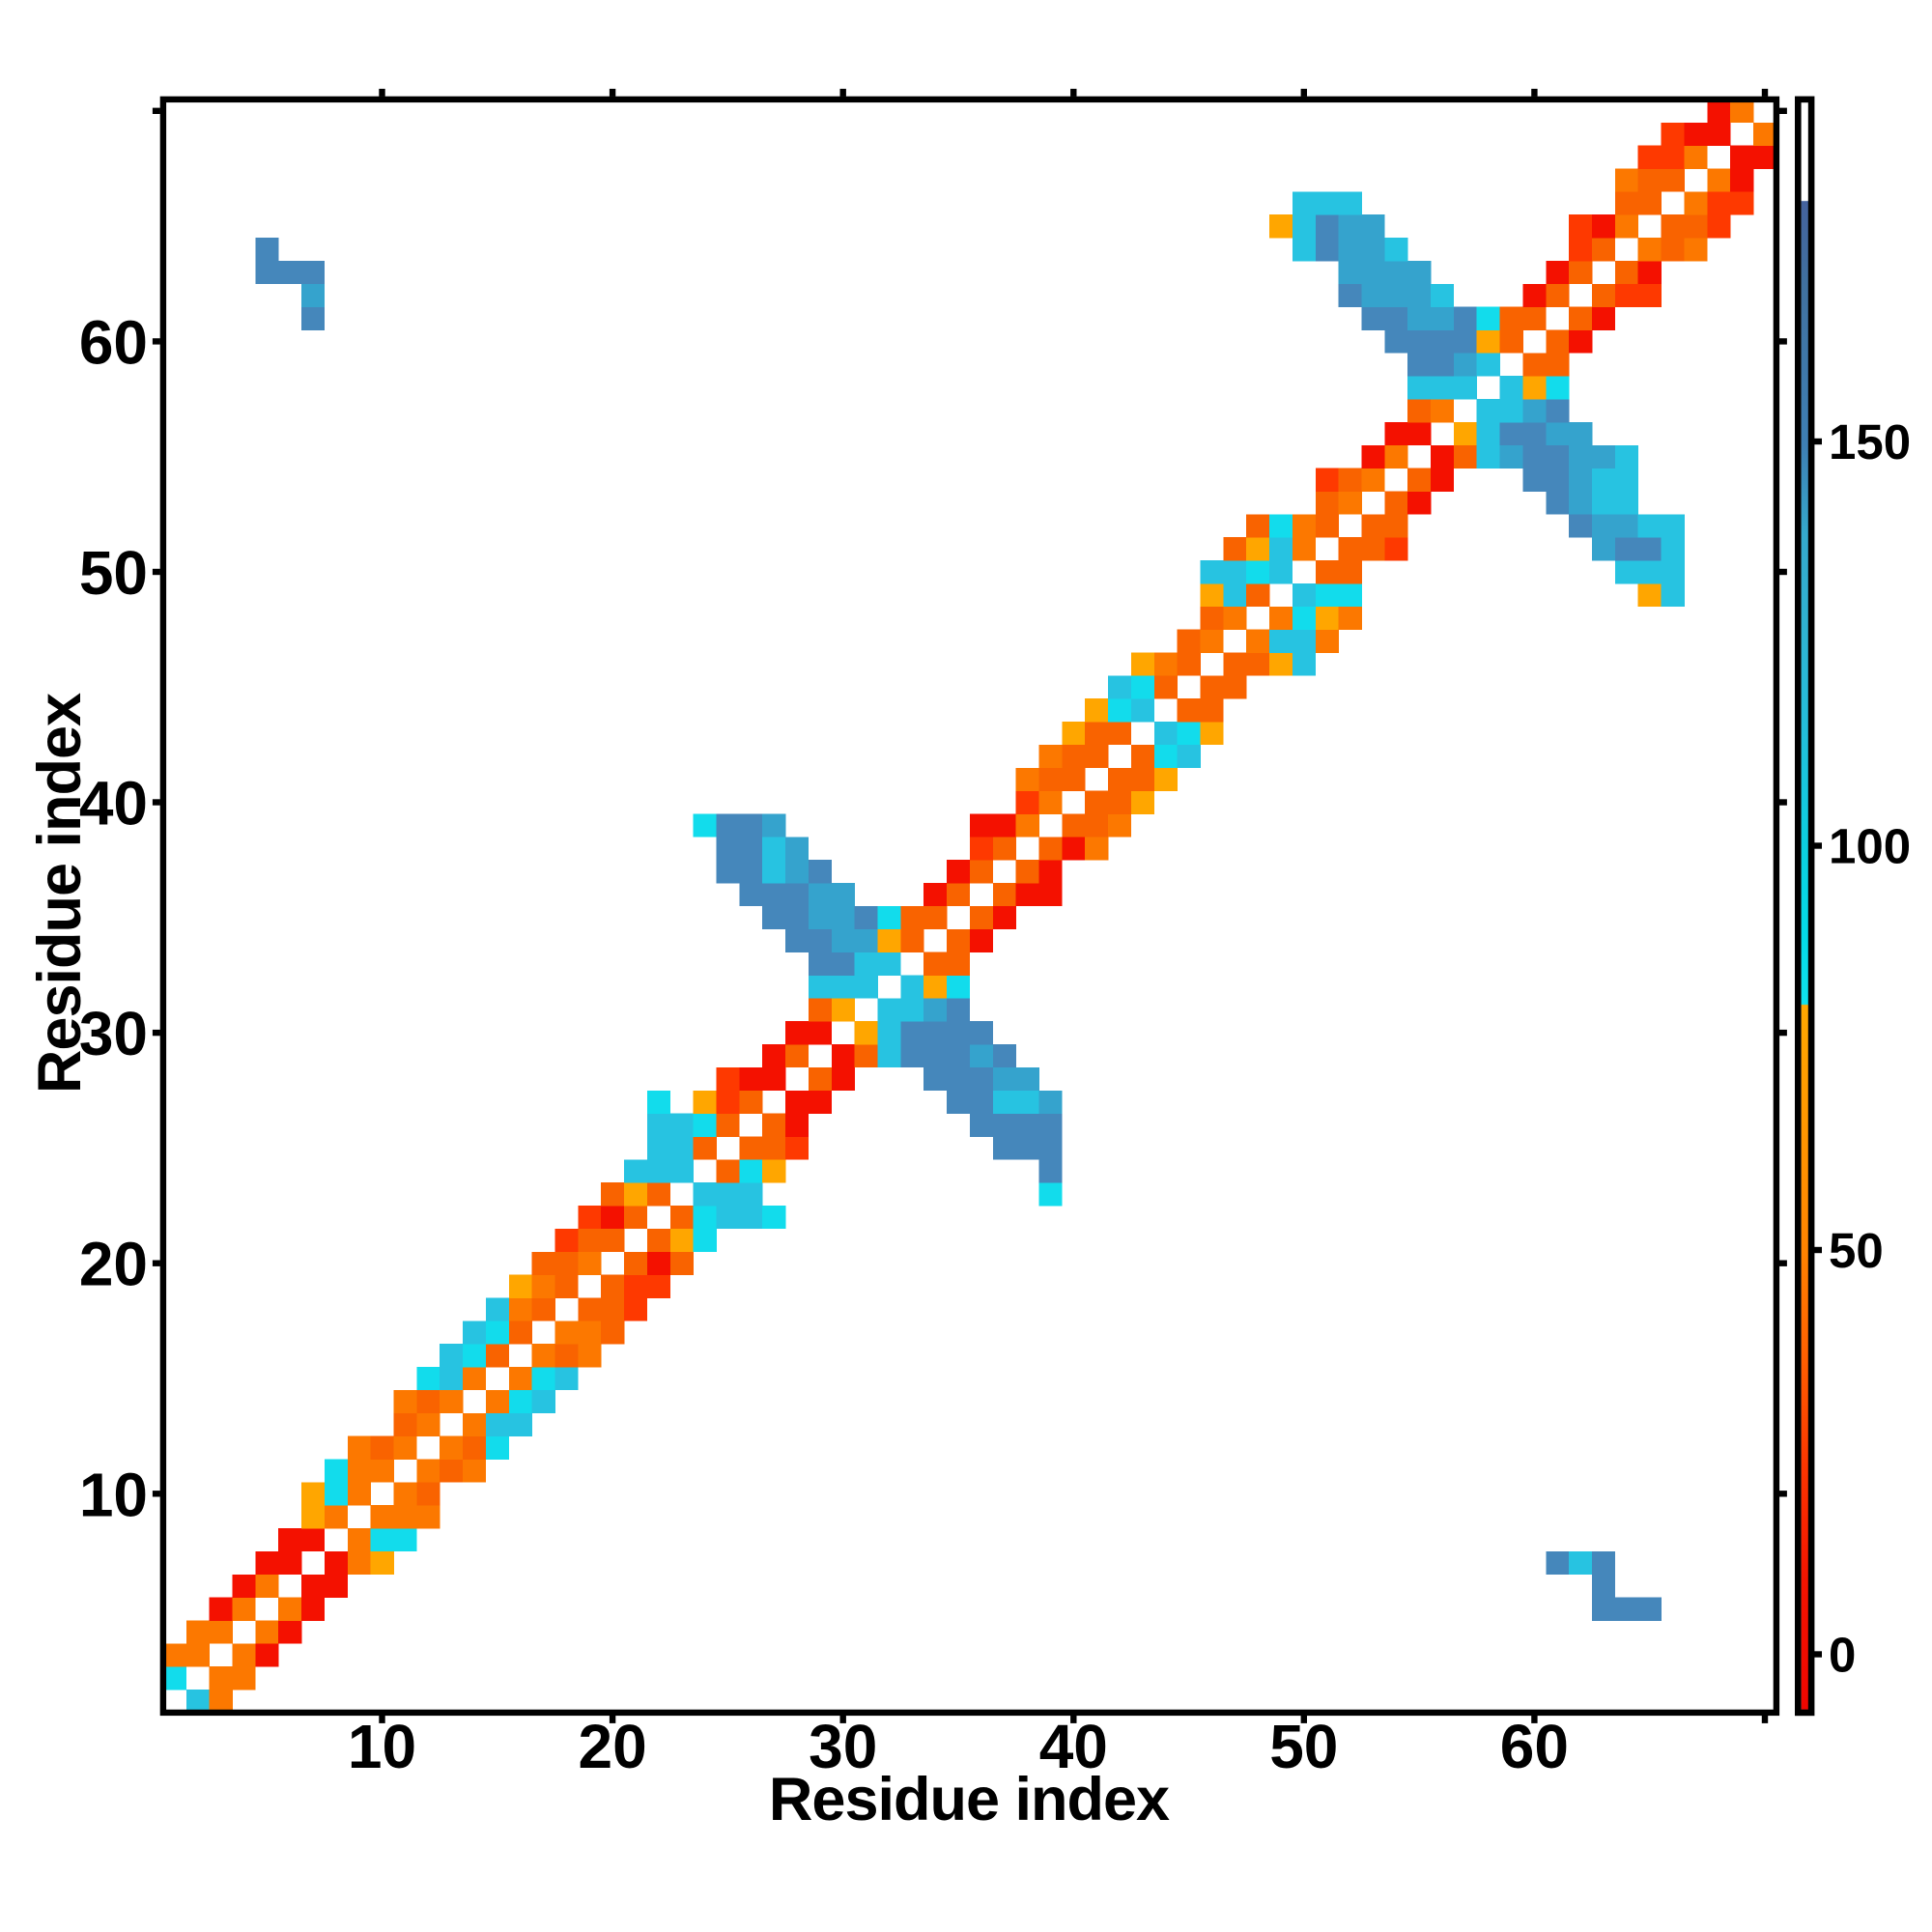 Image resolution: width=1932 pixels, height=1932 pixels. What do you see at coordinates (1870, 846) in the screenshot?
I see `svg-text: 100` at bounding box center [1870, 846].